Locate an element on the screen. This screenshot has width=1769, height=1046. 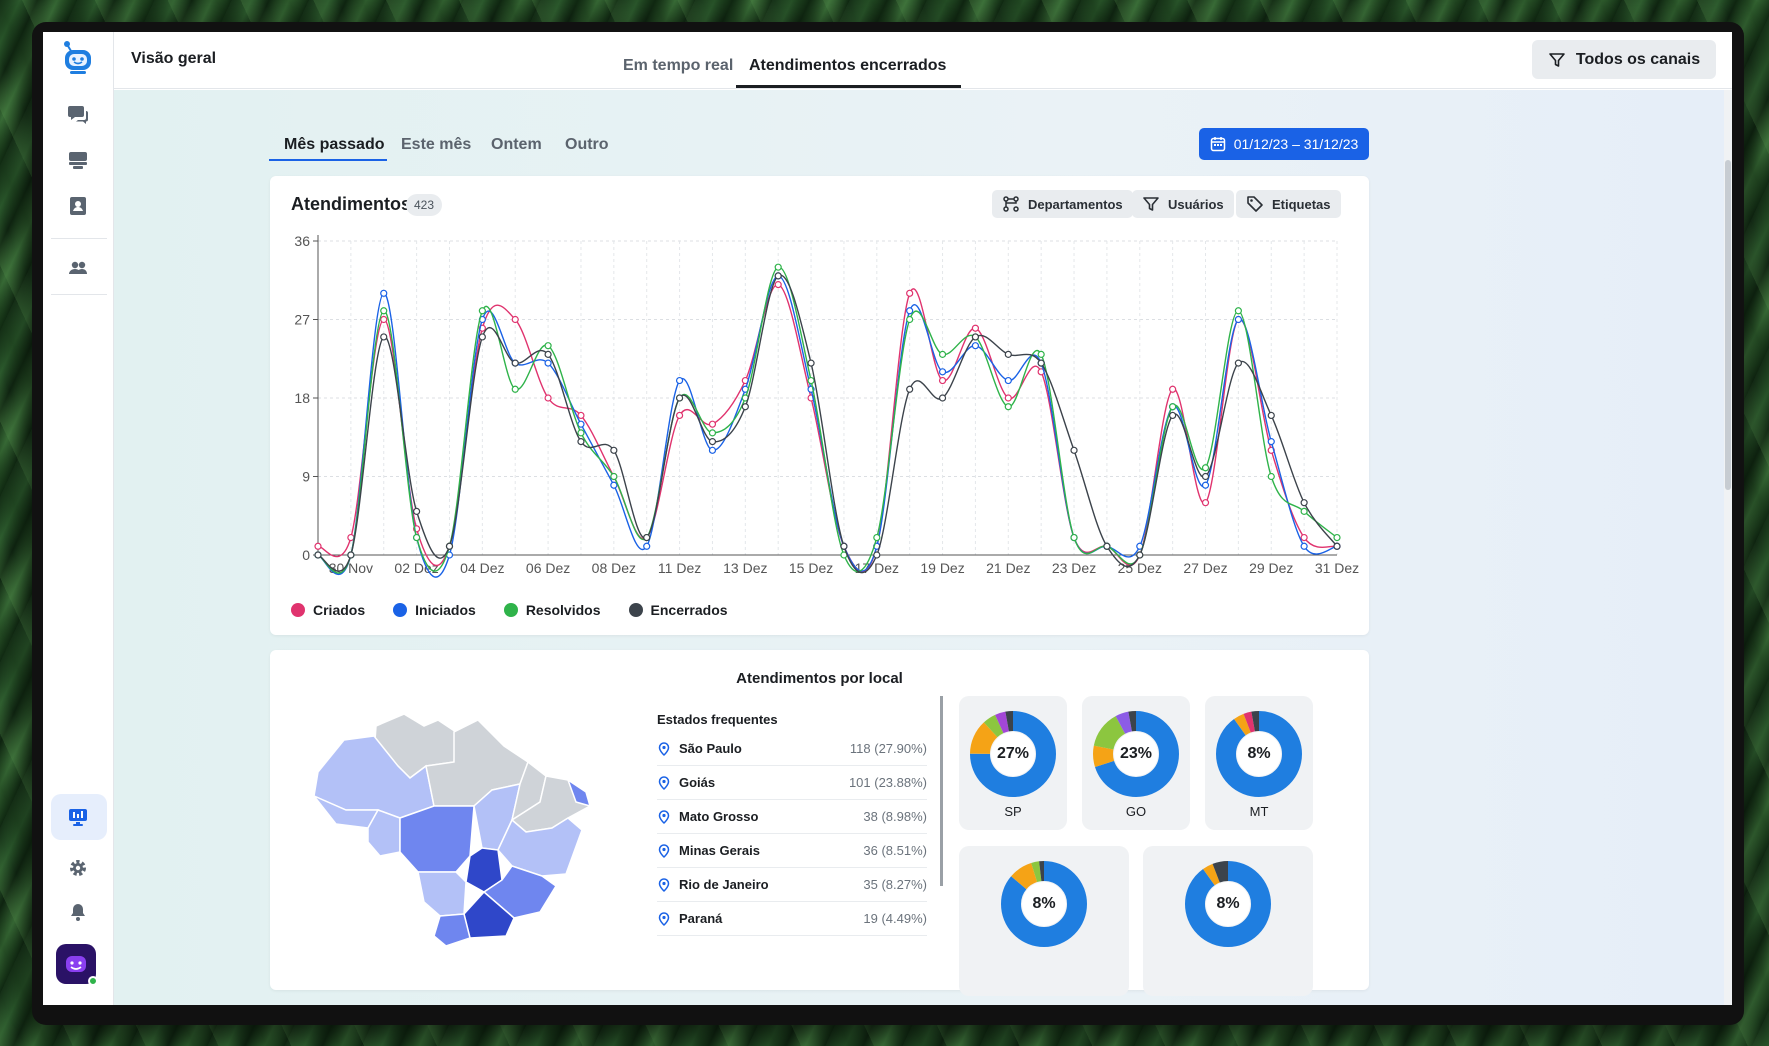
donut-percent: 27% is located at coordinates (1013, 753).